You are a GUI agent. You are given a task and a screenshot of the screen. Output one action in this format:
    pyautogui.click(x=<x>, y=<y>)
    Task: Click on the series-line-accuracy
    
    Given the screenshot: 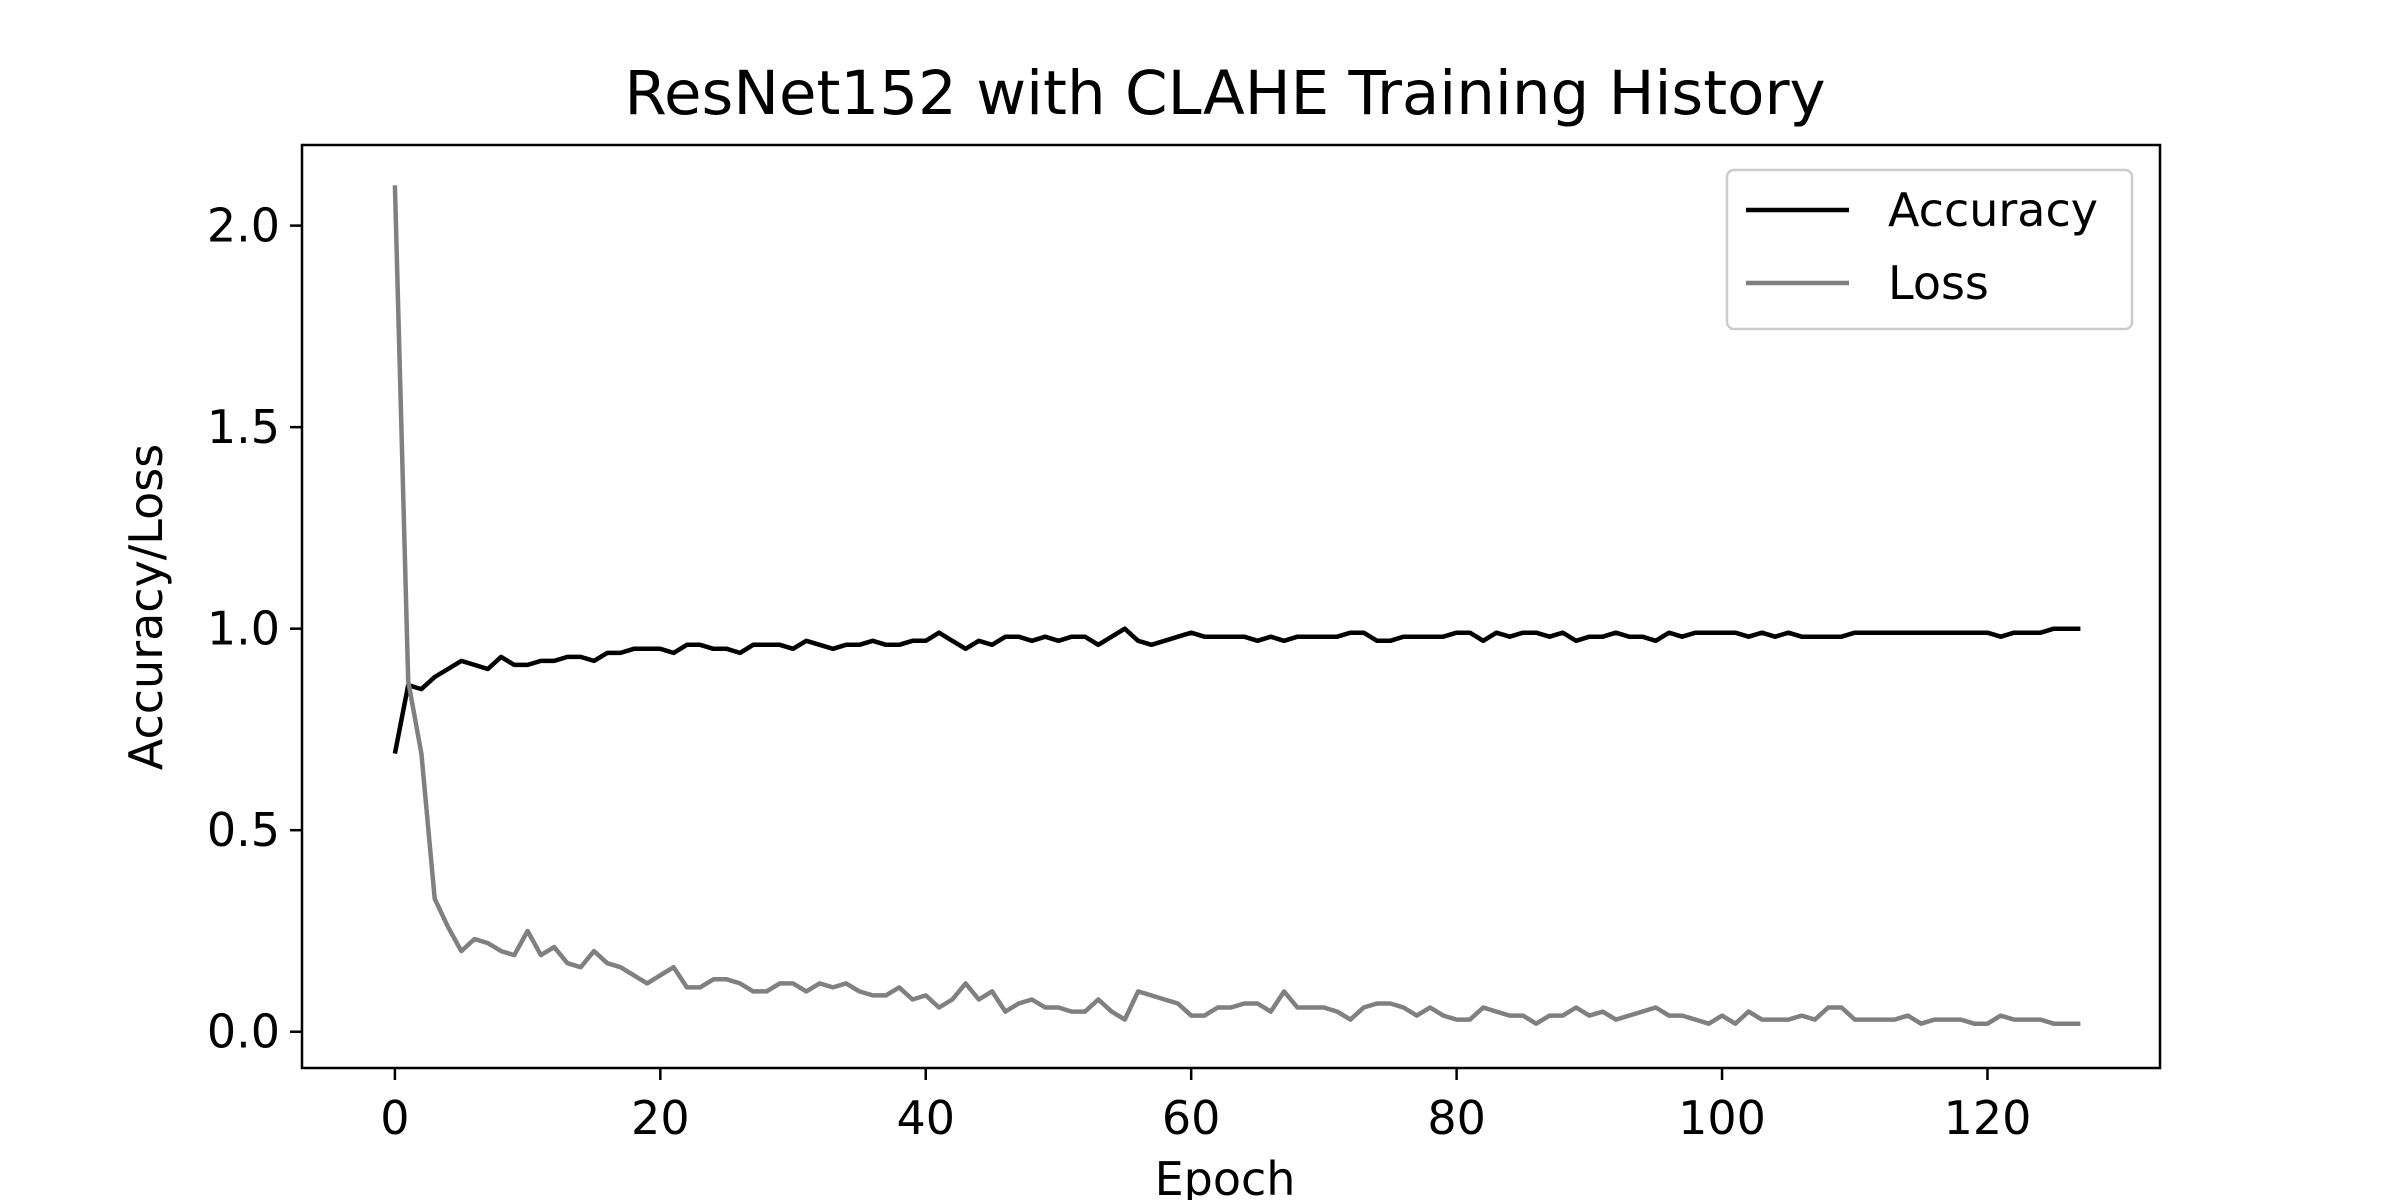 What is the action you would take?
    pyautogui.click(x=1236, y=690)
    